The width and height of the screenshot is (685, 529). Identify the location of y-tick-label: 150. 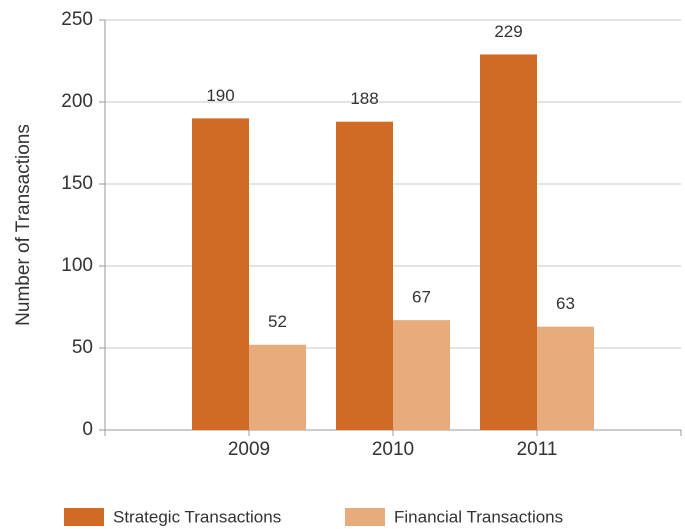
(77, 183).